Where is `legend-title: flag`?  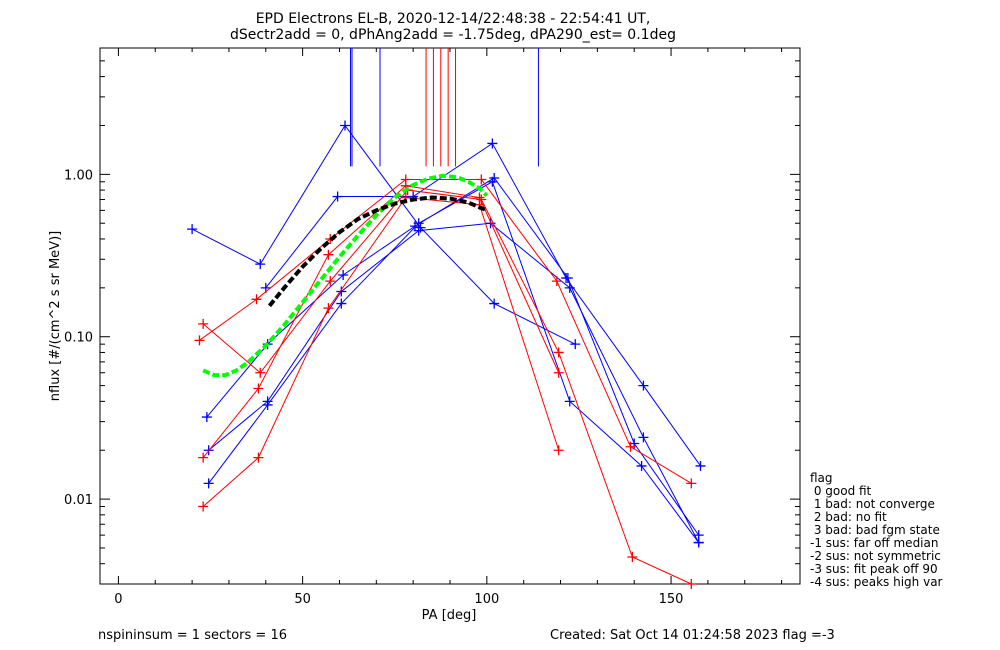 legend-title: flag is located at coordinates (821, 478).